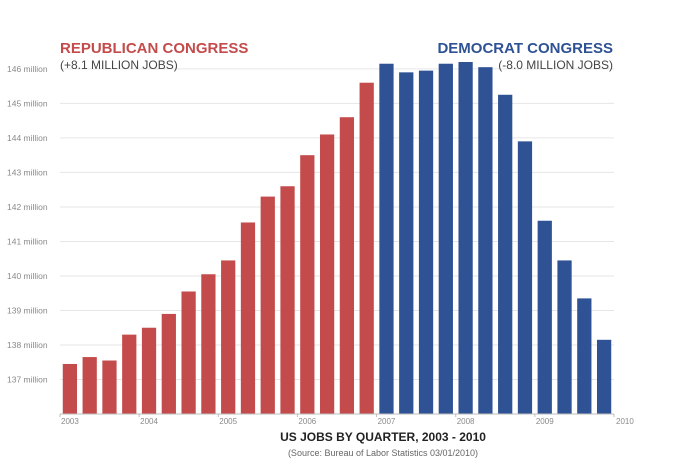  Describe the element at coordinates (307, 421) in the screenshot. I see `x-tick-label: 2006` at that location.